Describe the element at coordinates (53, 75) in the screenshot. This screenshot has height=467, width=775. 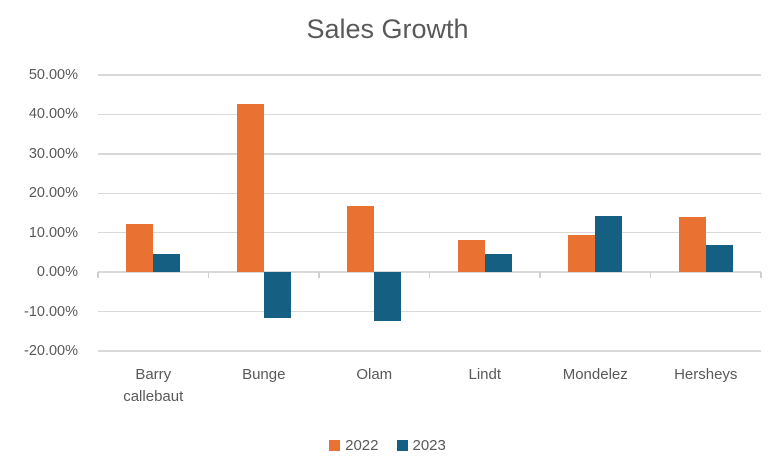
I see `y-axis-label-50: 50.00%` at that location.